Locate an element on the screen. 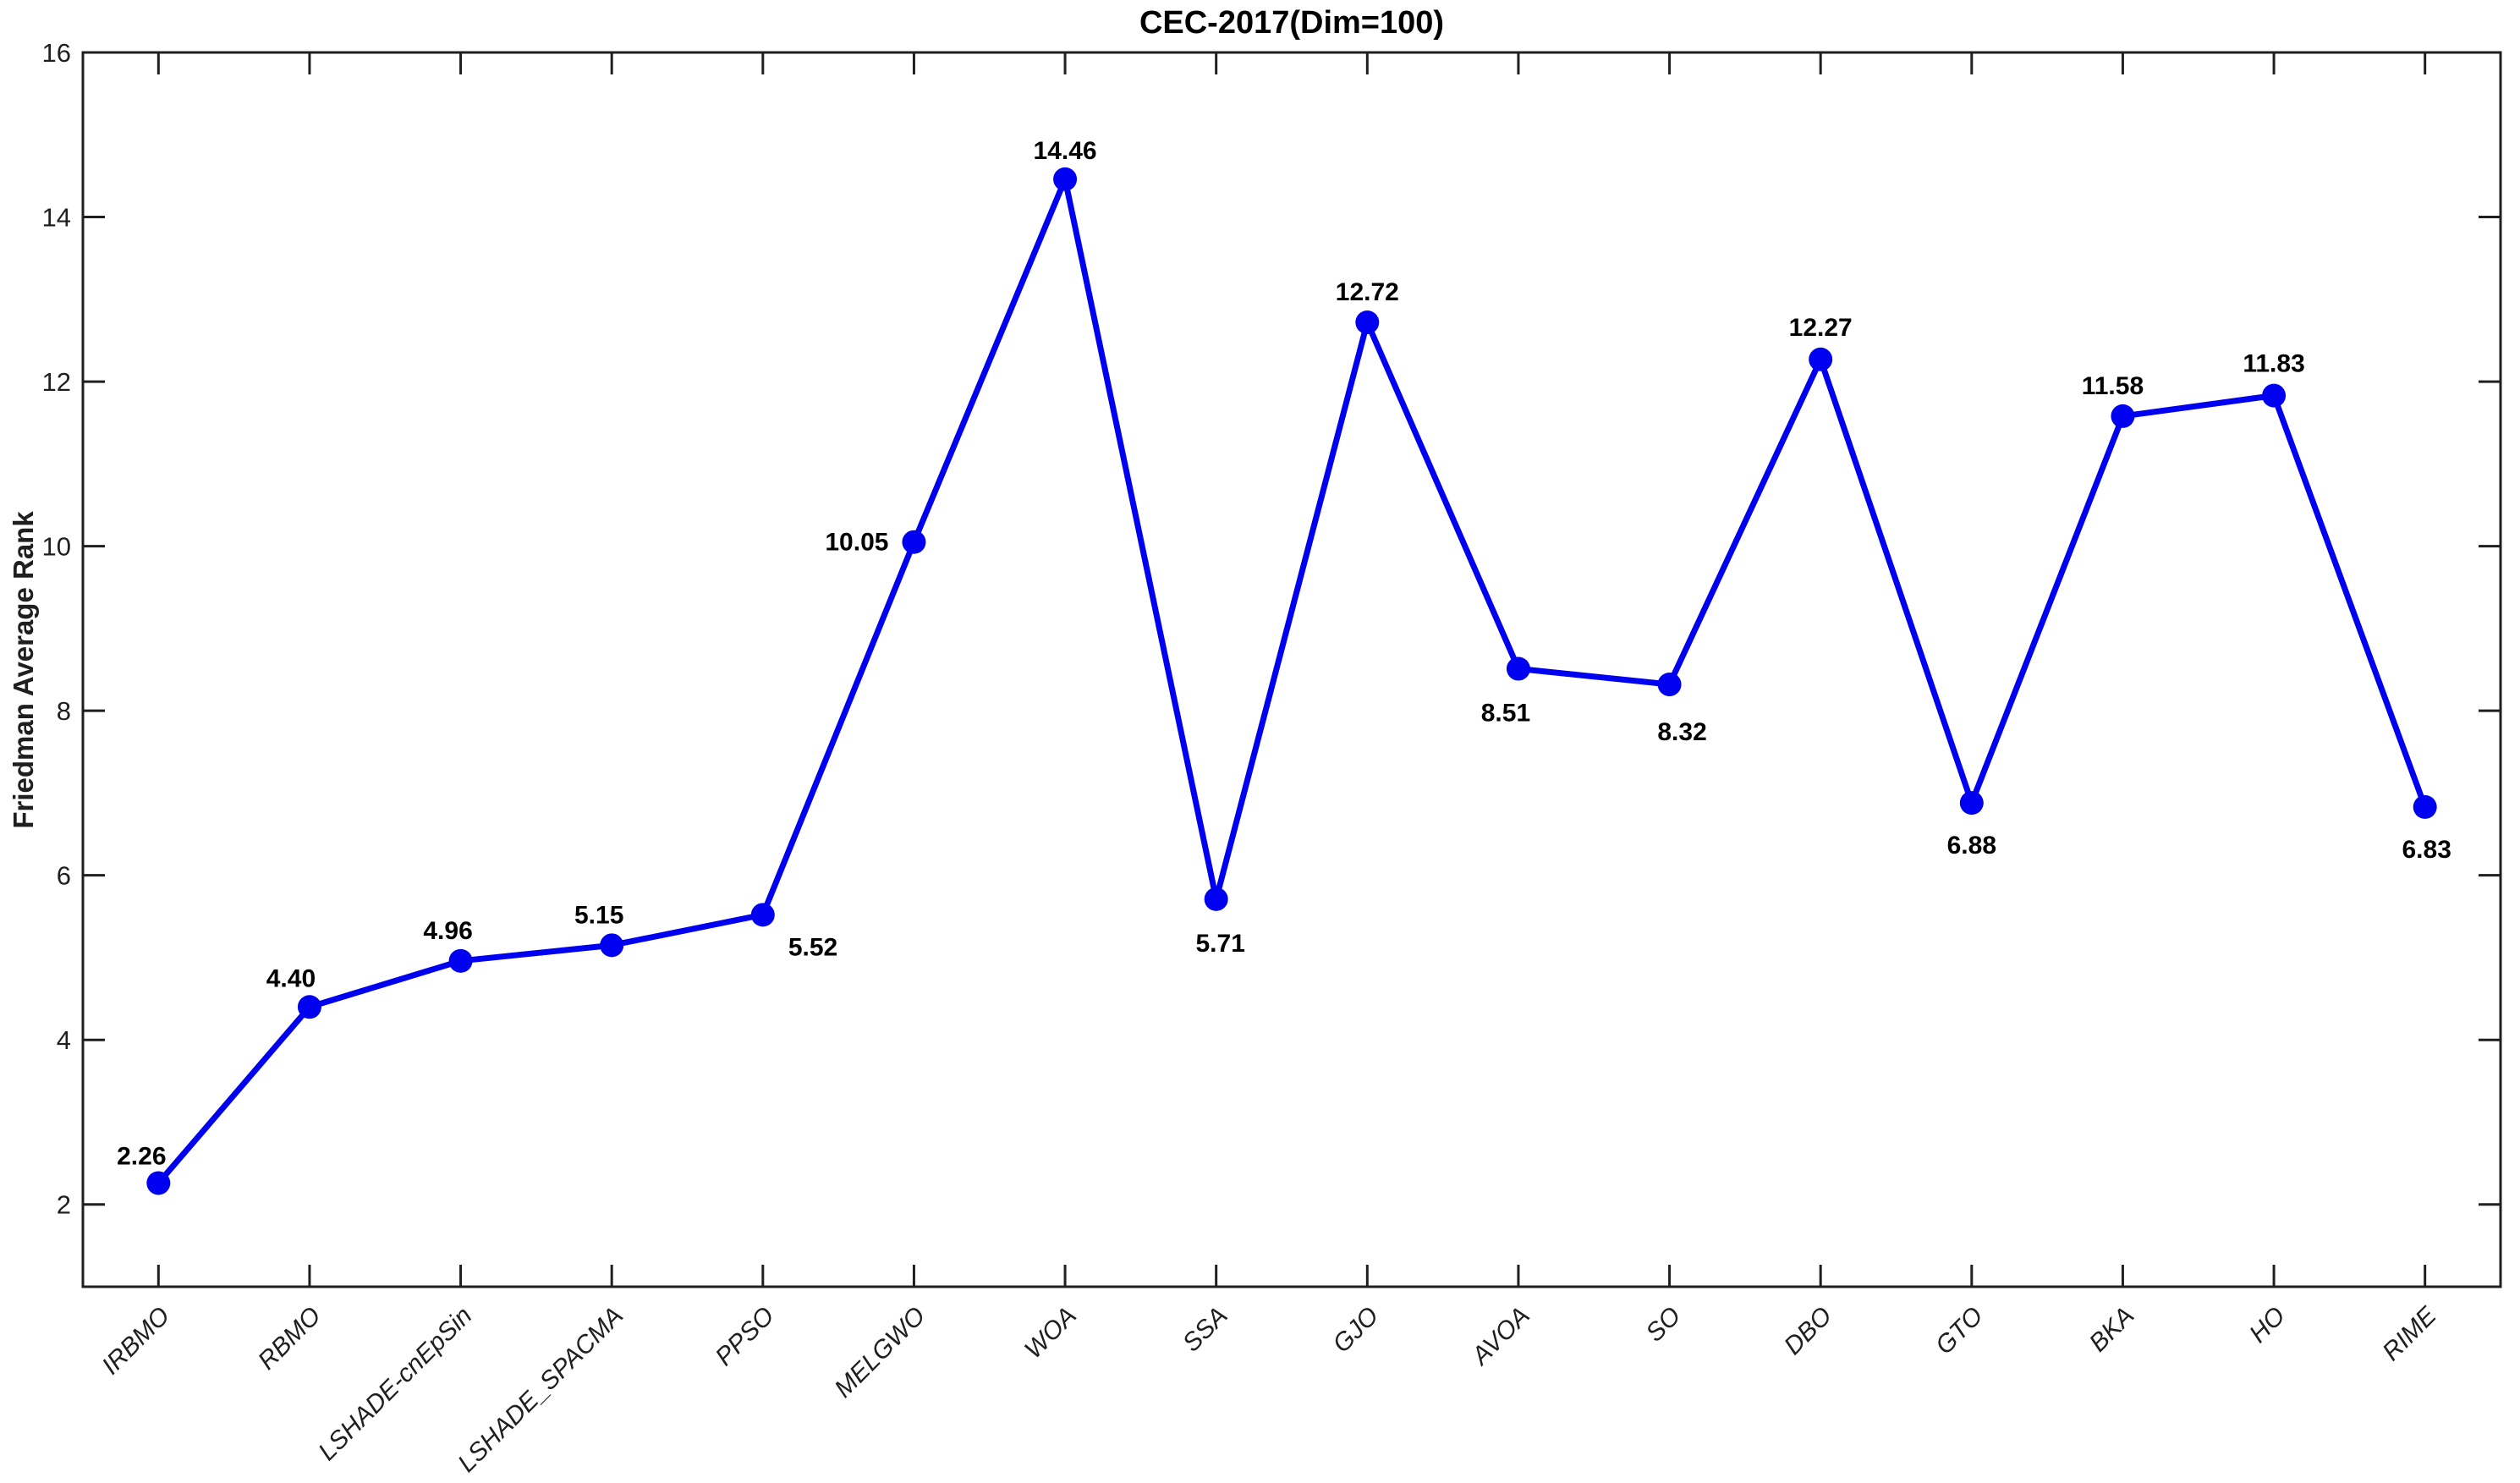 The height and width of the screenshot is (1483, 2520). data-point-label: 8.51 is located at coordinates (1505, 714).